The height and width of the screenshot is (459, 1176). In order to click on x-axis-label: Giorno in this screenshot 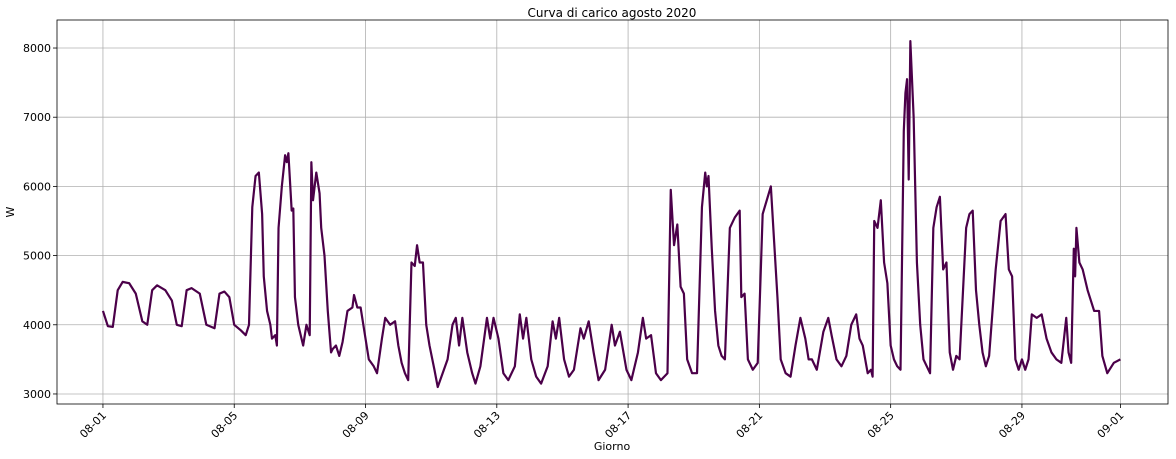, I will do `click(612, 446)`.